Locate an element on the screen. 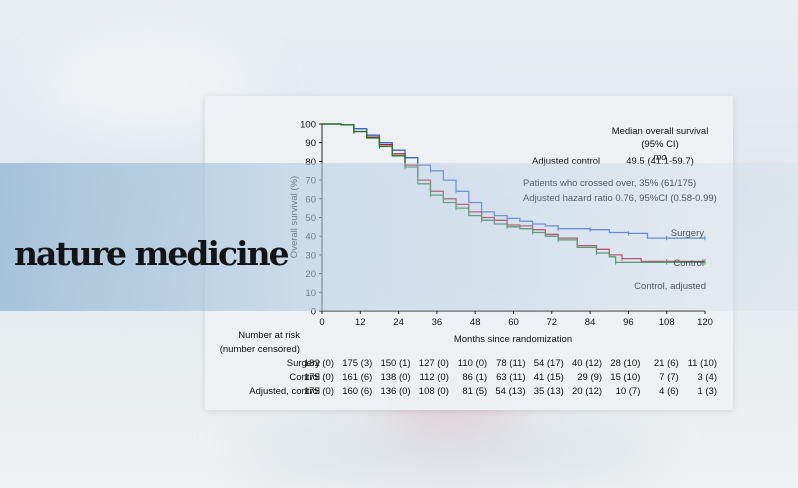 The height and width of the screenshot is (488, 798). x-tick-label: 48 is located at coordinates (475, 322).